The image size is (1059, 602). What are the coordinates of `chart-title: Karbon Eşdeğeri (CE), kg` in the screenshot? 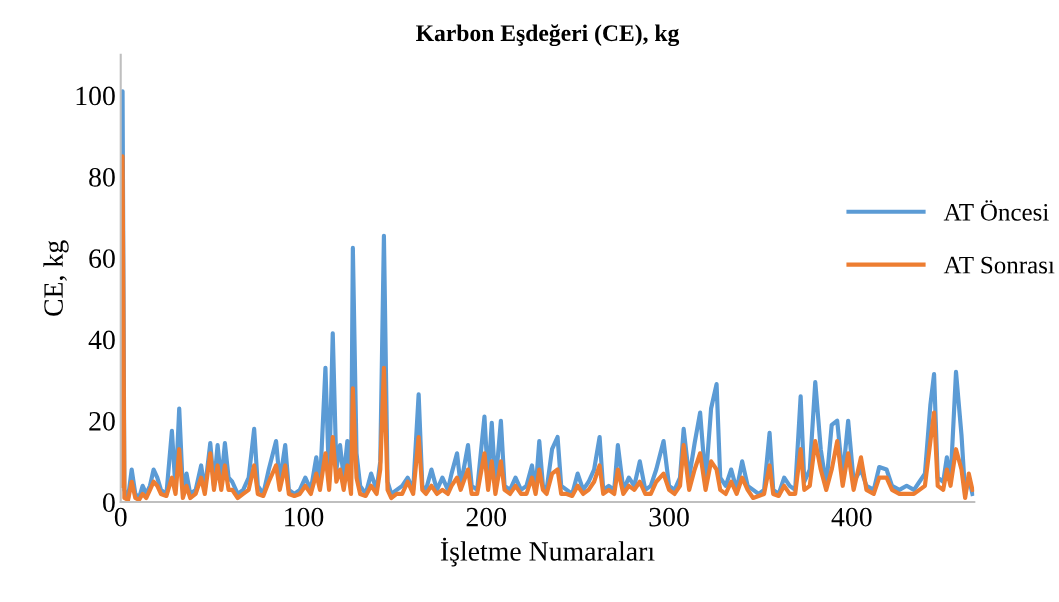 It's located at (548, 35).